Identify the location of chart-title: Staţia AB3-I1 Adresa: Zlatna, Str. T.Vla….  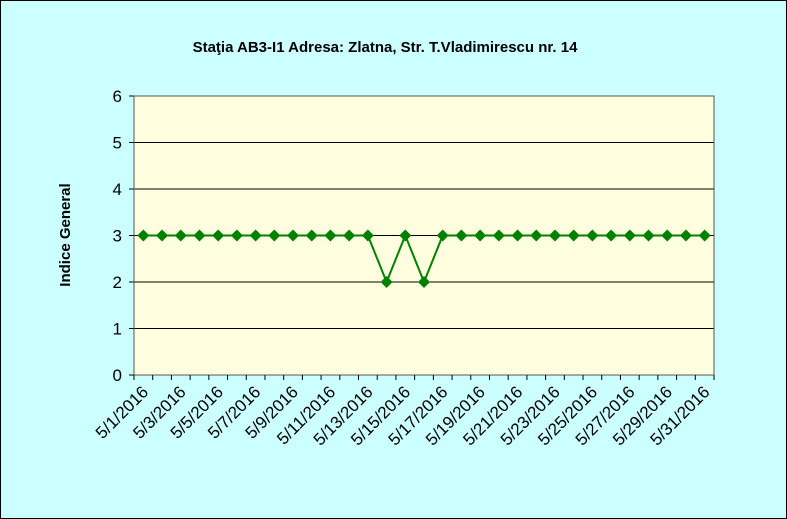
(386, 47).